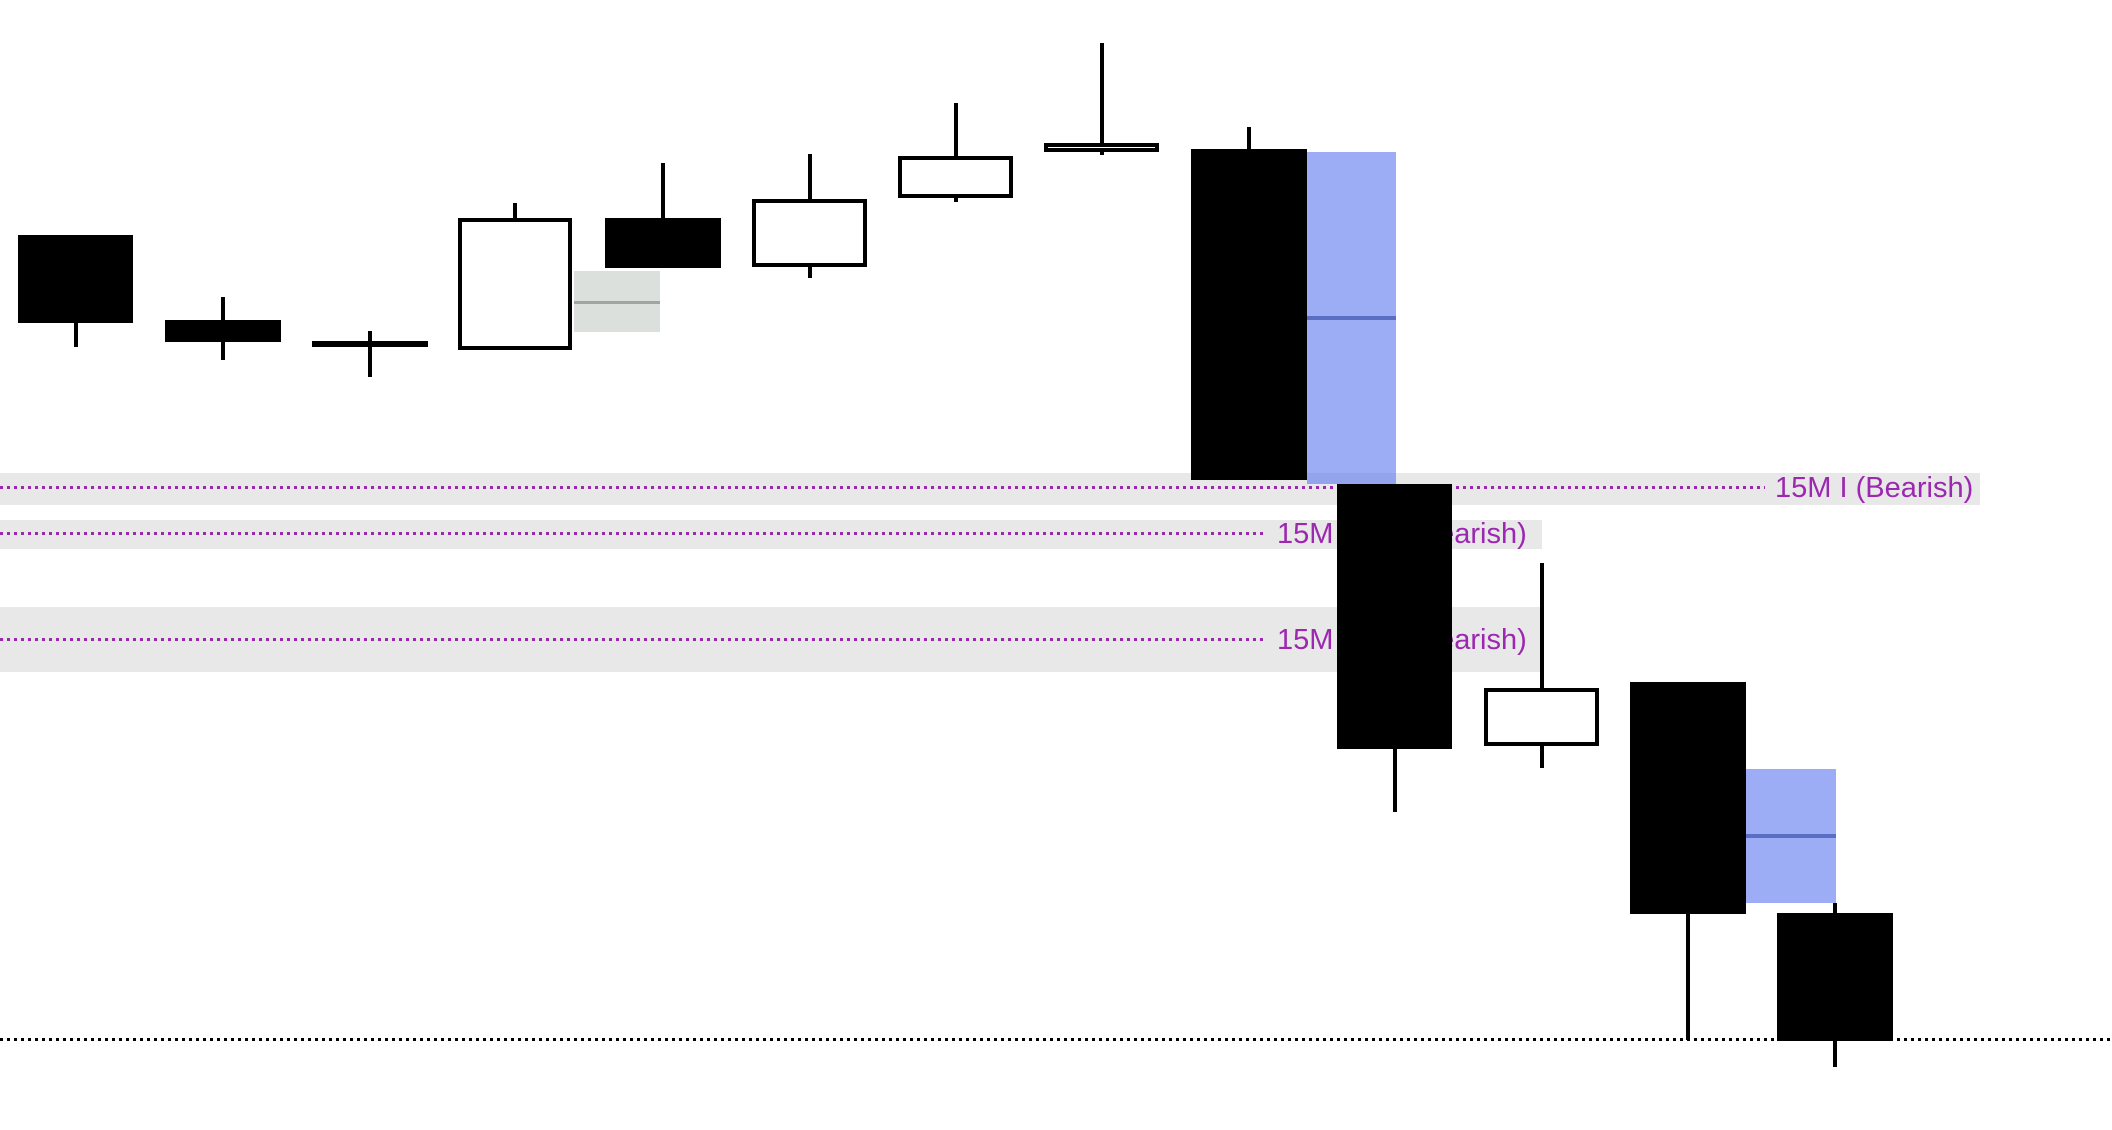  Describe the element at coordinates (1874, 488) in the screenshot. I see `level-label-bearish-1: 15M I (Bearish)` at that location.